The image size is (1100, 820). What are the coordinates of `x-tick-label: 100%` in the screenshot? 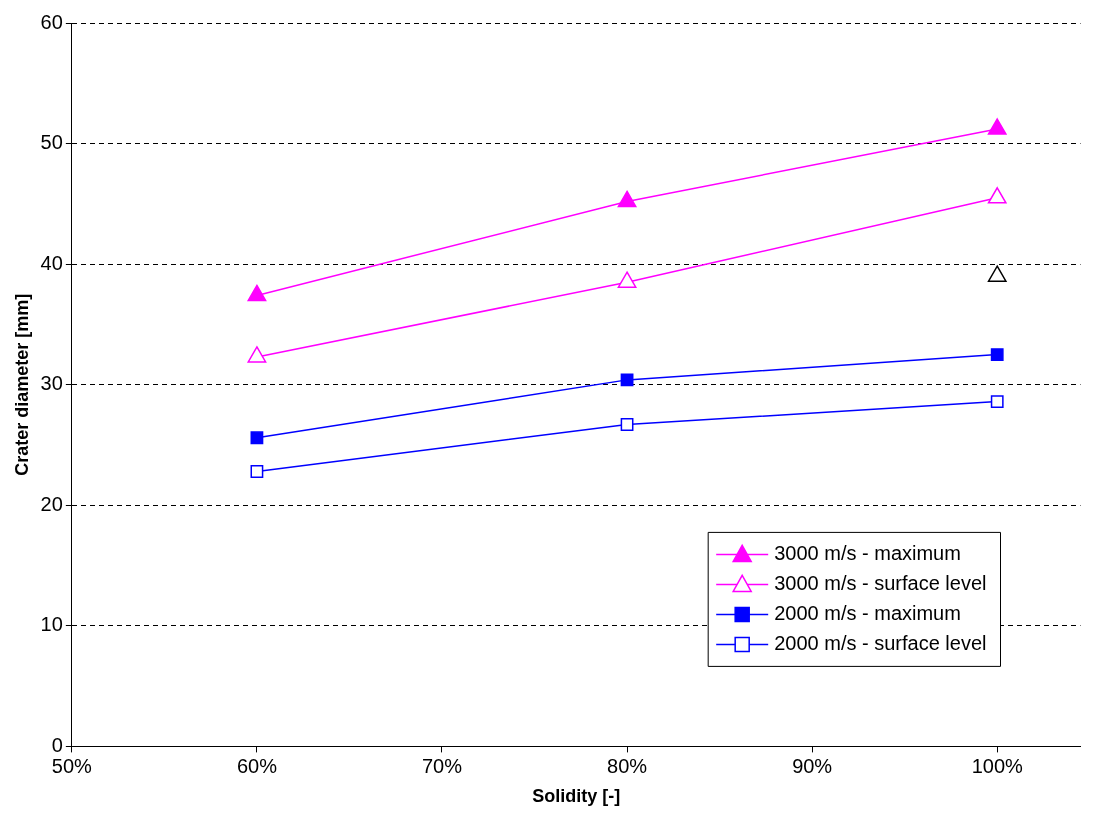 It's located at (997, 765).